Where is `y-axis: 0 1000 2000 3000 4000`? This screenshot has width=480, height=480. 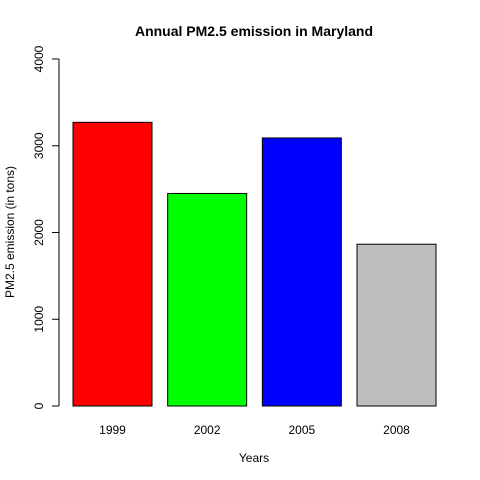
y-axis: 0 1000 2000 3000 4000 is located at coordinates (46, 227).